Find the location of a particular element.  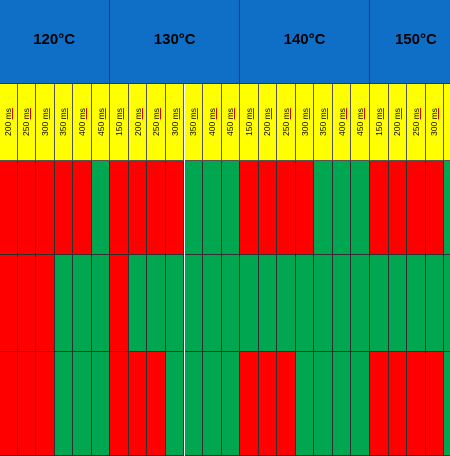

temperature-header: 120°C is located at coordinates (55, 42).